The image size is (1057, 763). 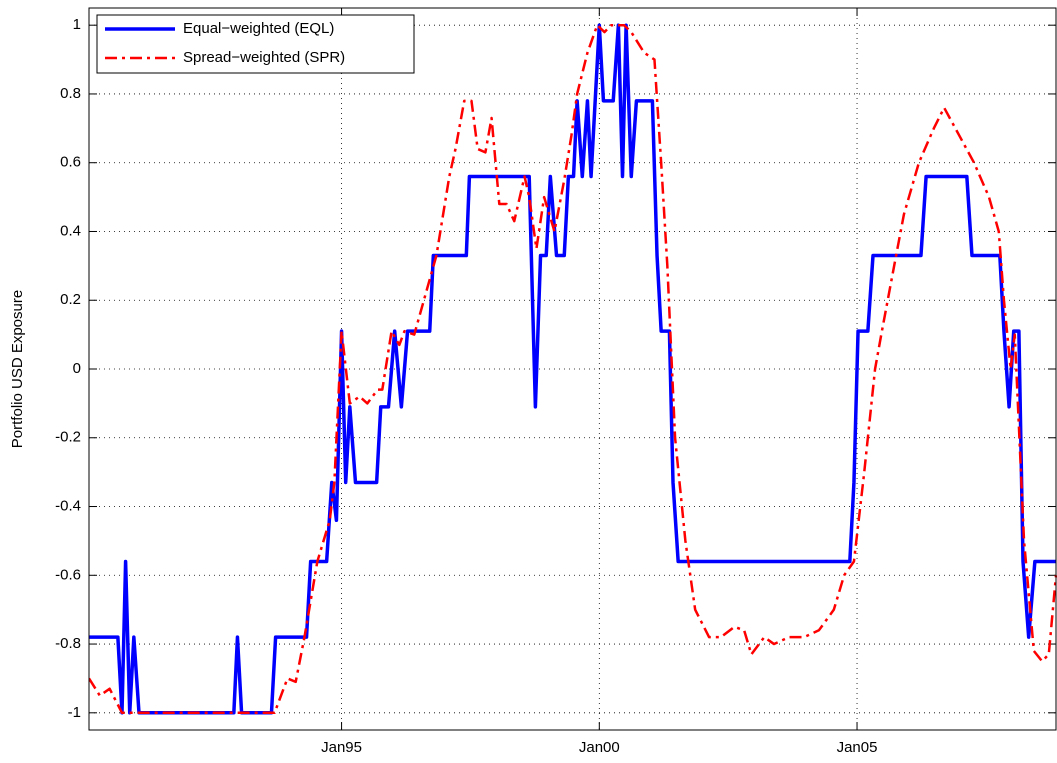 I want to click on y-tick-label: -1, so click(x=74, y=712).